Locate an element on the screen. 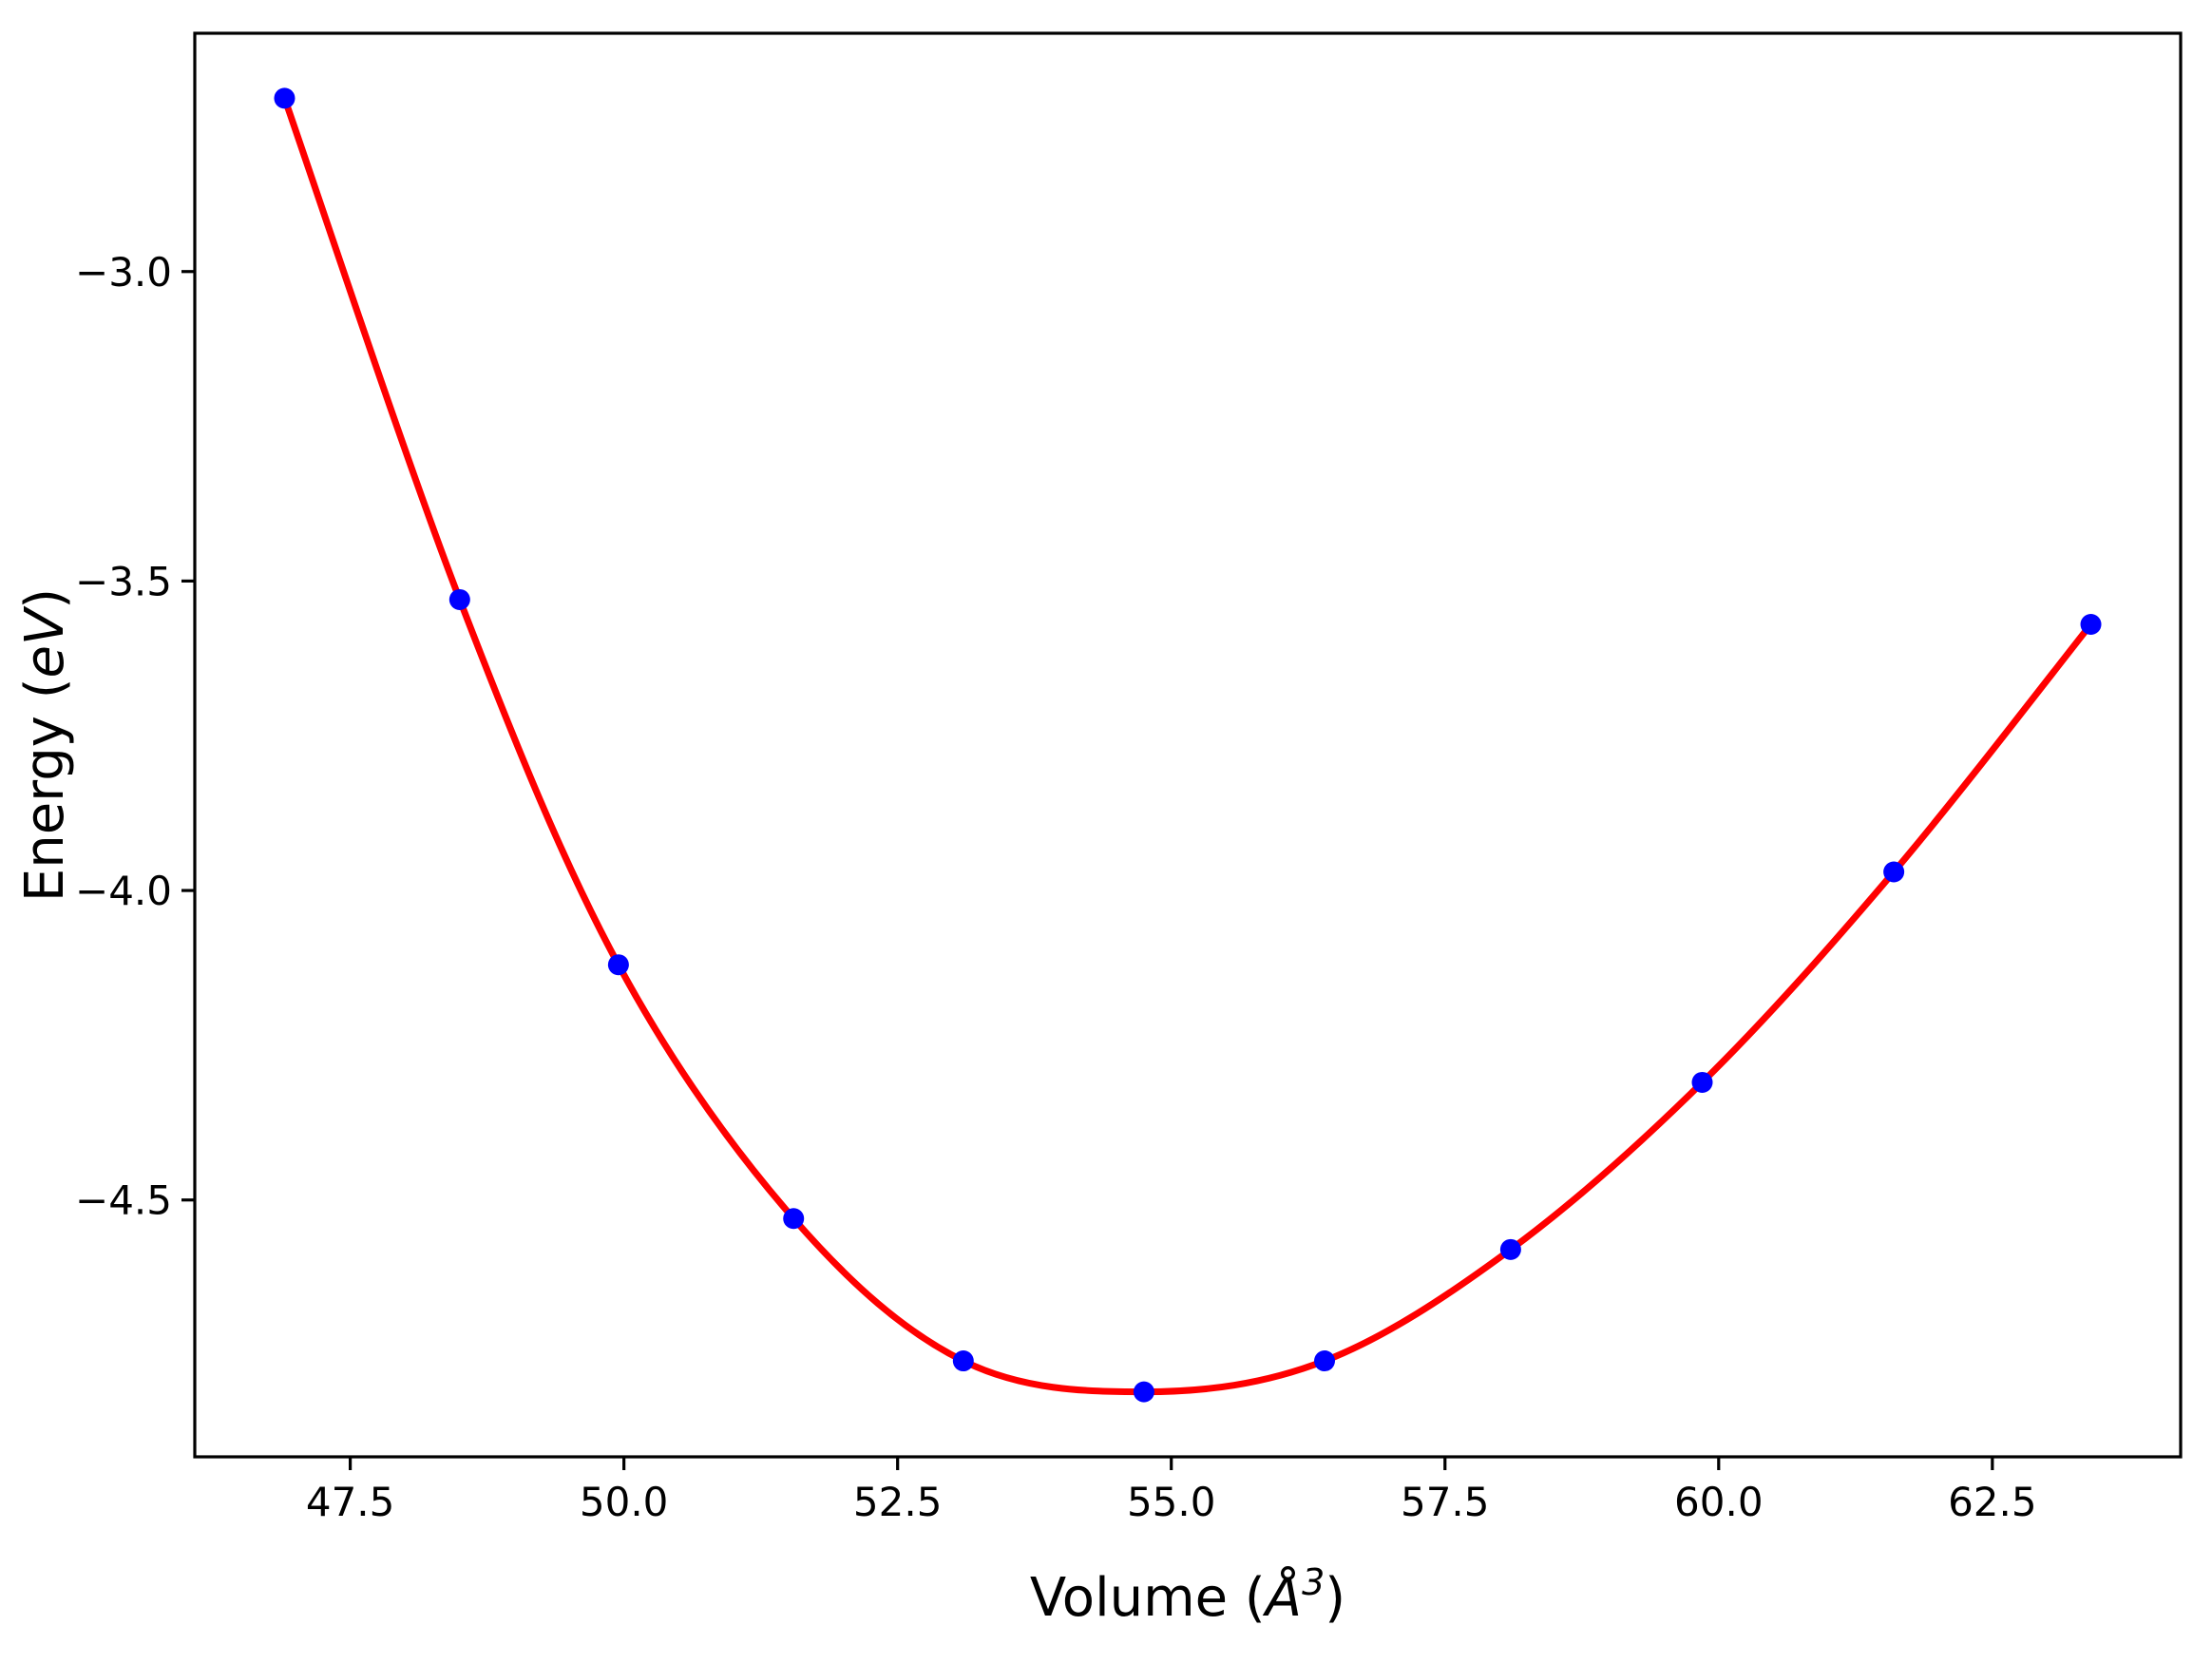  x-tick-label: 47.5 is located at coordinates (350, 1502).